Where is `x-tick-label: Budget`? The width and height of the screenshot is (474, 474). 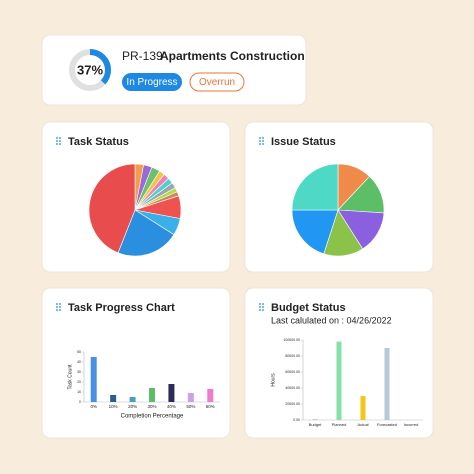
x-tick-label: Budget is located at coordinates (316, 424).